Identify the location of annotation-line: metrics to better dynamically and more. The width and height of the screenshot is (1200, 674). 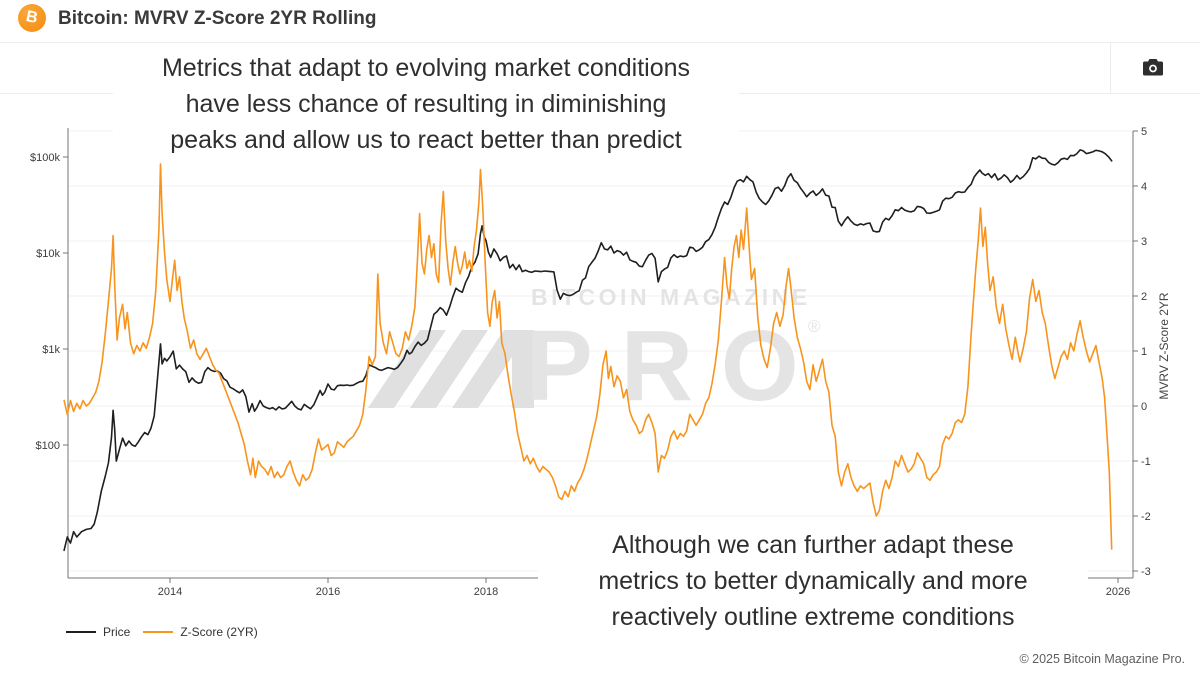
(813, 581).